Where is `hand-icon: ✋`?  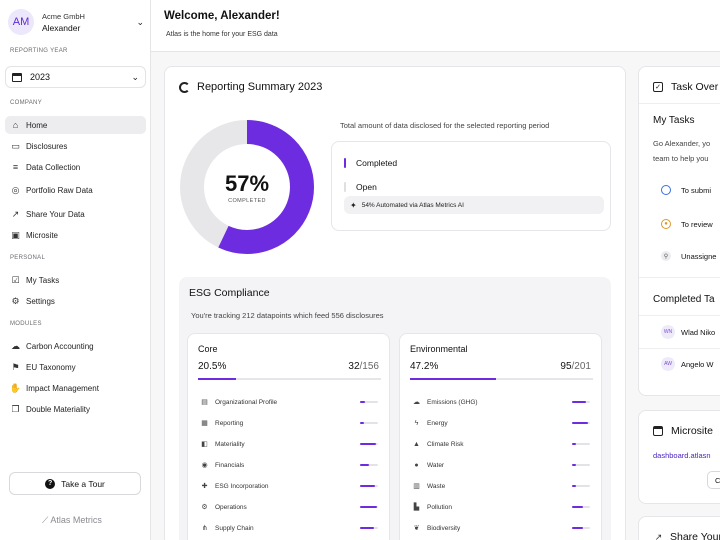 hand-icon: ✋ is located at coordinates (15, 387).